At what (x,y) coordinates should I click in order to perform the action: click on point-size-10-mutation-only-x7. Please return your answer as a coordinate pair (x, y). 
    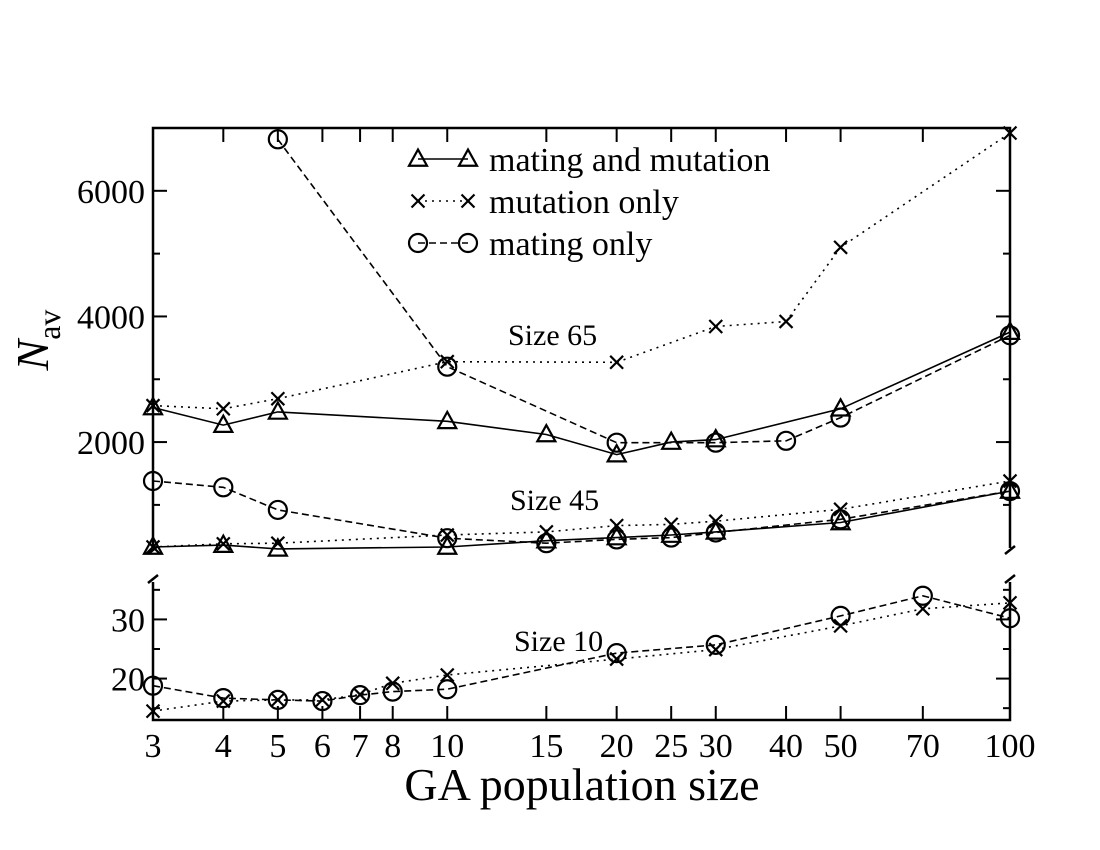
    Looking at the image, I should click on (360, 694).